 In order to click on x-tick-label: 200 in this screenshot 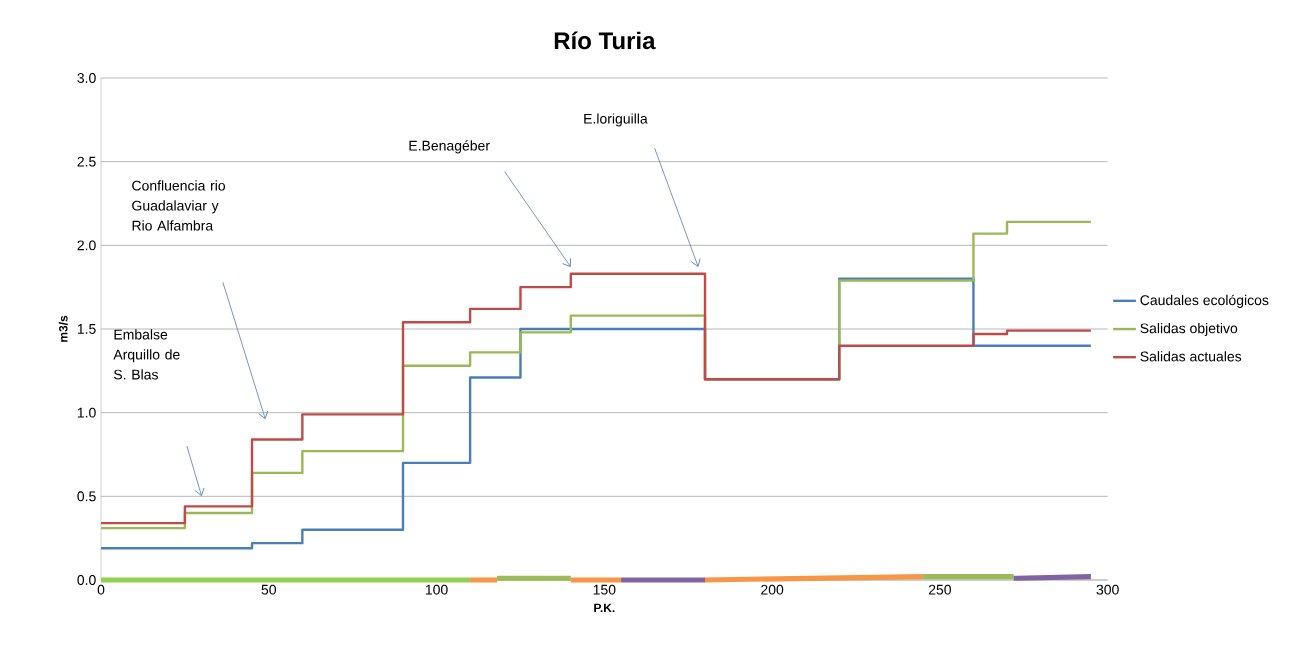, I will do `click(772, 589)`.